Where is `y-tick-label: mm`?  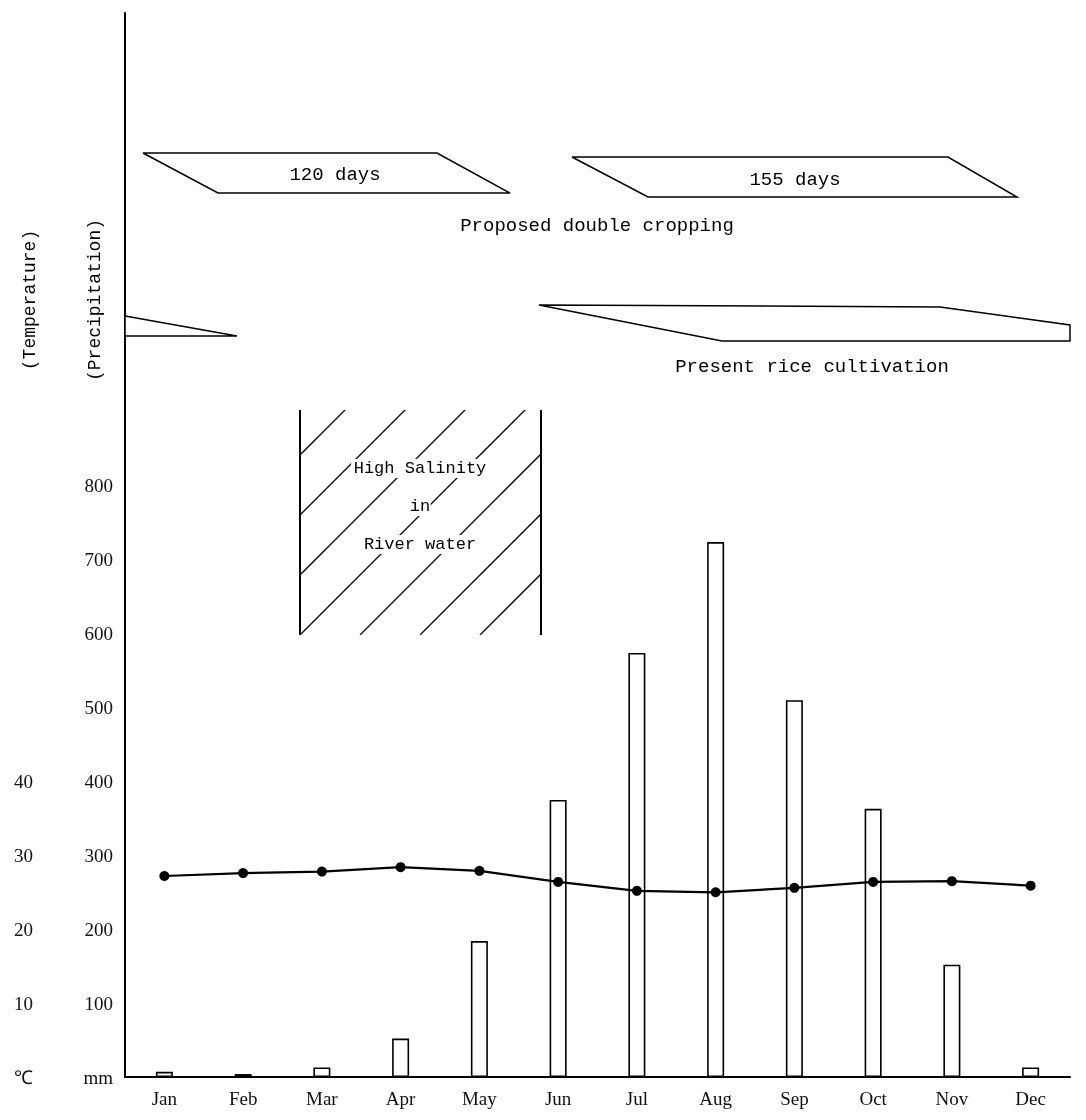 y-tick-label: mm is located at coordinates (98, 1077).